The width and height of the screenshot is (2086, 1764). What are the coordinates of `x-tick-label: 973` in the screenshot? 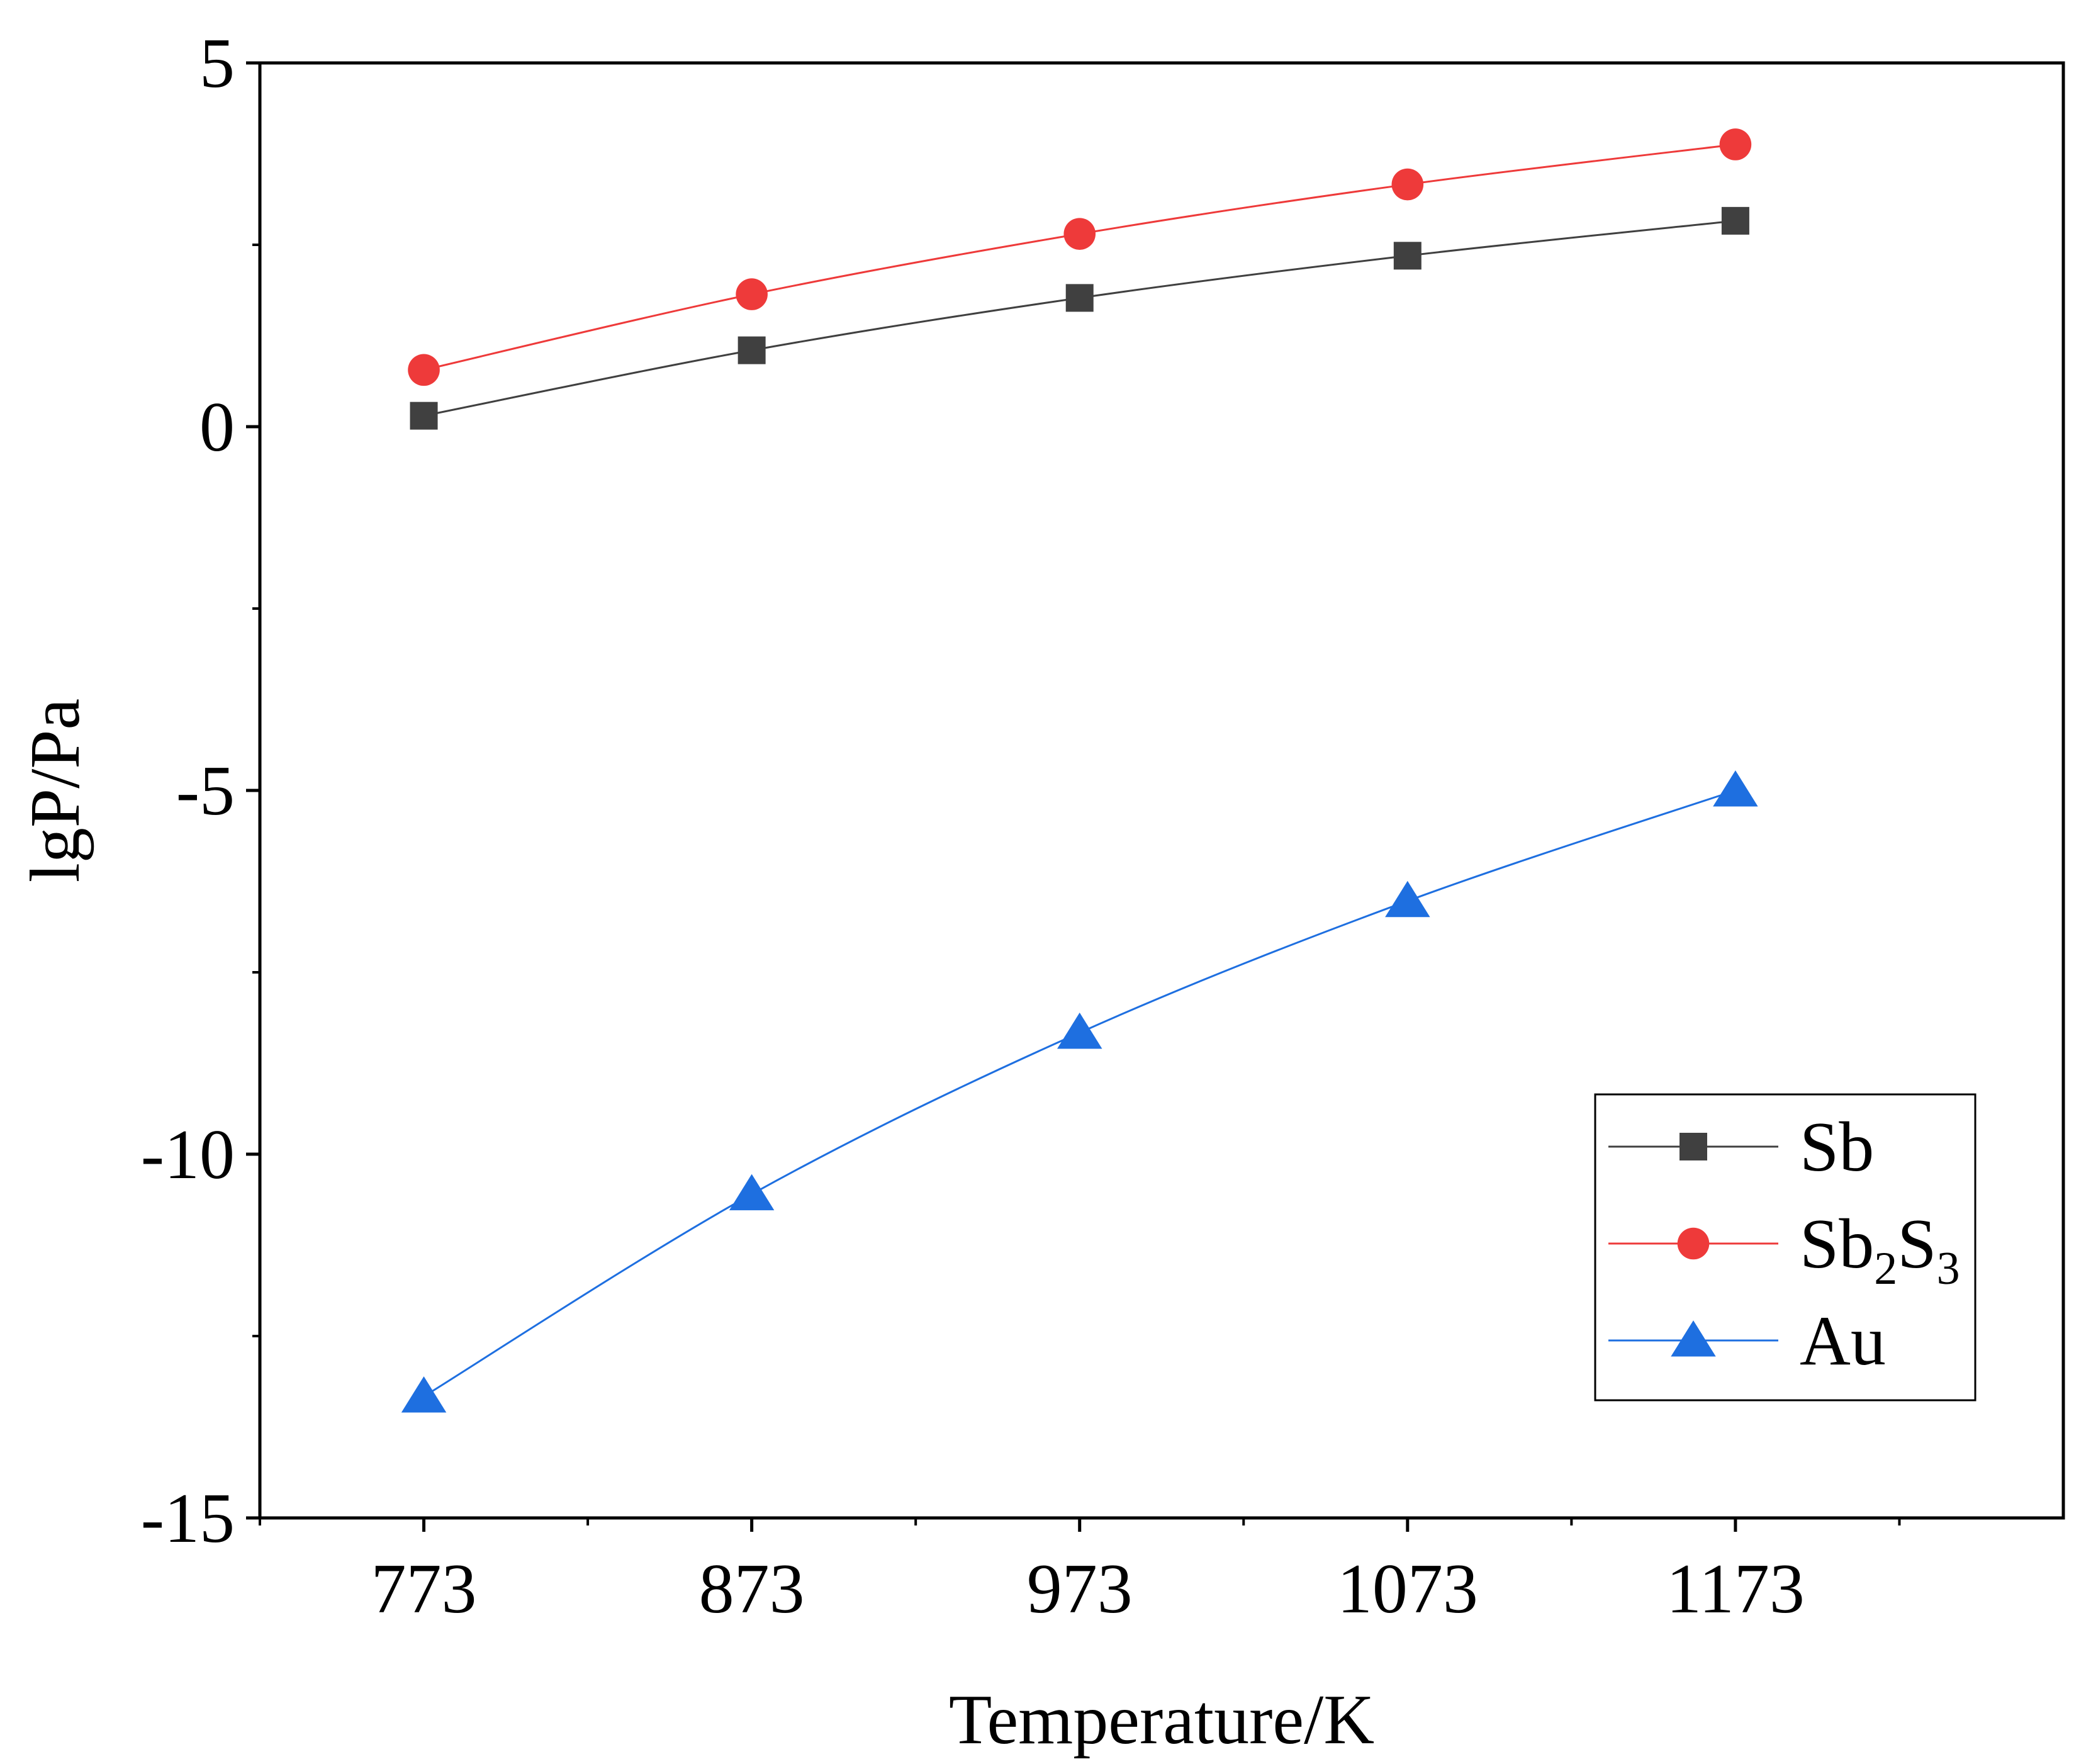 It's located at (1080, 1589).